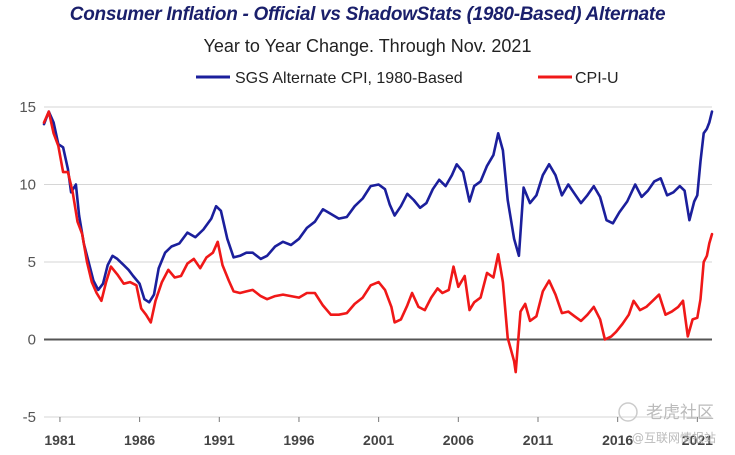 Image resolution: width=735 pixels, height=455 pixels. What do you see at coordinates (667, 423) in the screenshot?
I see `watermark: 老虎社区 @互联网情报站` at bounding box center [667, 423].